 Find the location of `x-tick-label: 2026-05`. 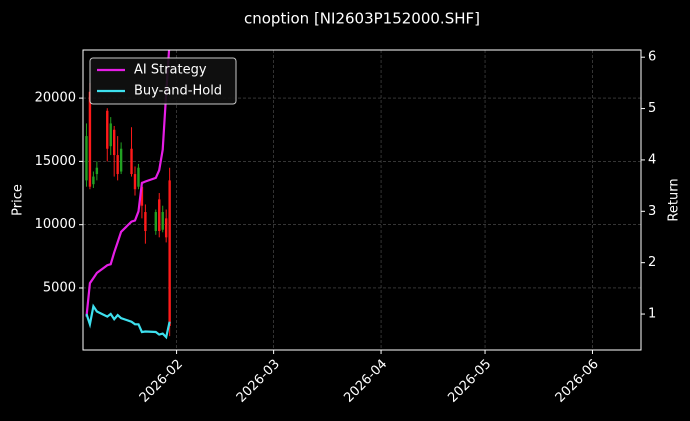

x-tick-label: 2026-05 is located at coordinates (469, 381).